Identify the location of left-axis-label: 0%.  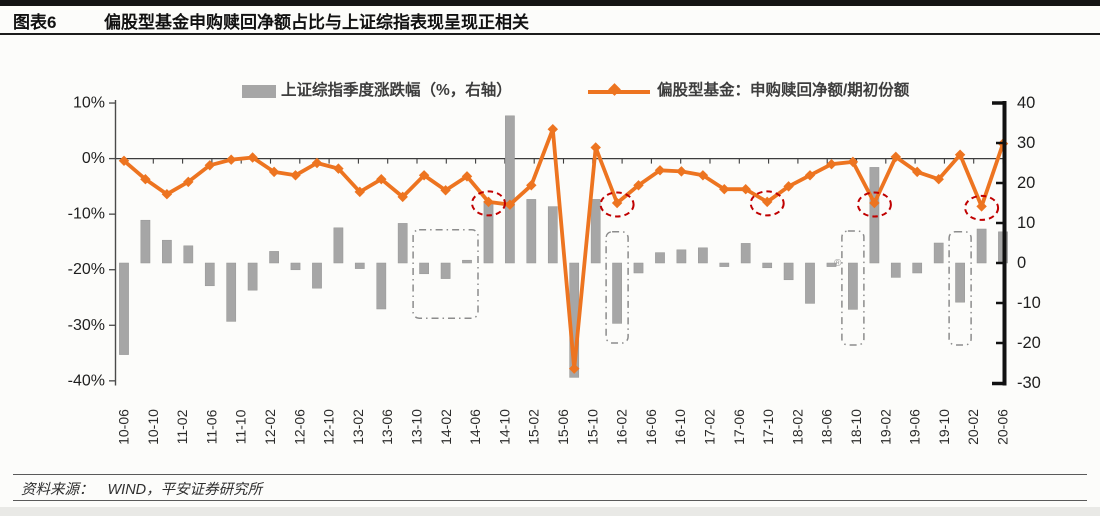
(93, 158).